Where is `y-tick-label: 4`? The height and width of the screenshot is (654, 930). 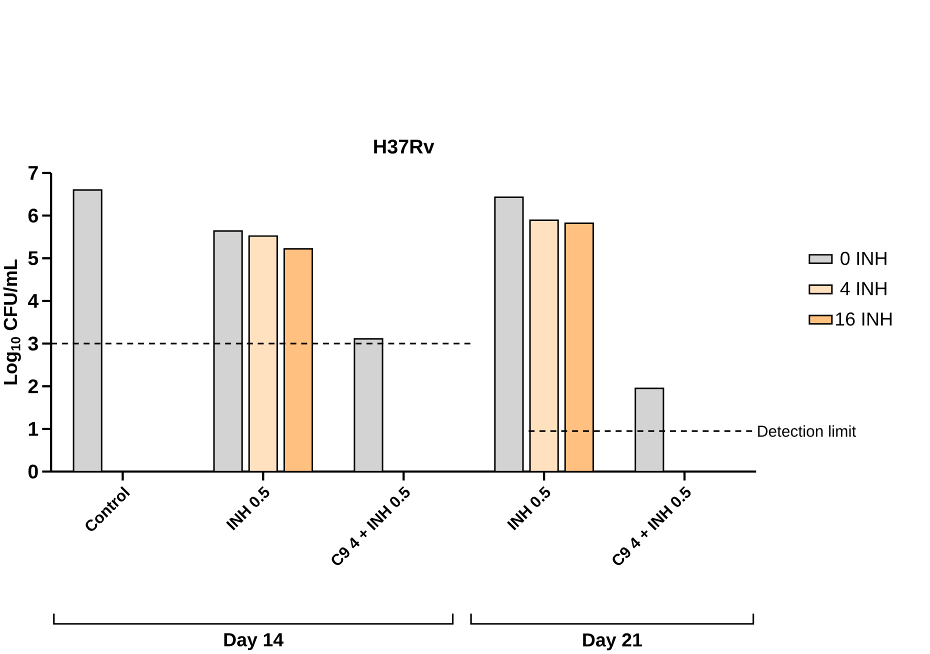
y-tick-label: 4 is located at coordinates (33, 301).